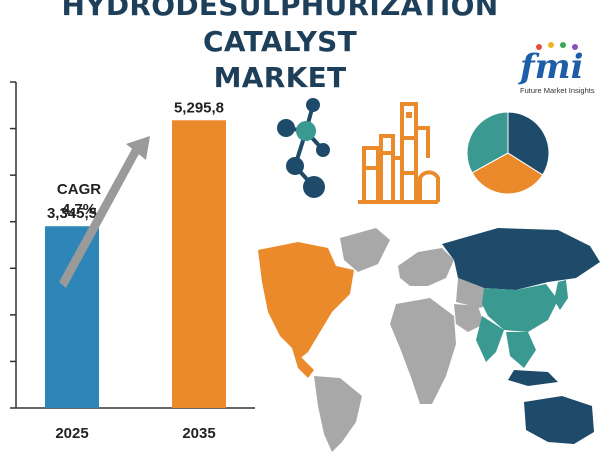 This screenshot has width=600, height=452. Describe the element at coordinates (521, 350) in the screenshot. I see `map-southeast-asia` at that location.